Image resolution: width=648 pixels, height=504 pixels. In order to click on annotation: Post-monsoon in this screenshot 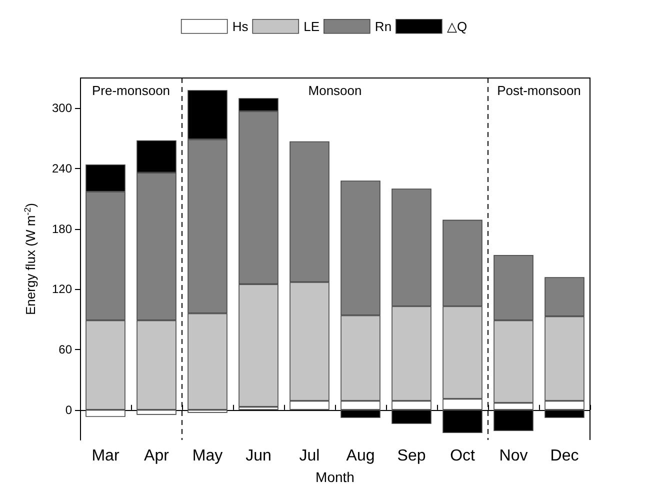, I will do `click(539, 90)`.